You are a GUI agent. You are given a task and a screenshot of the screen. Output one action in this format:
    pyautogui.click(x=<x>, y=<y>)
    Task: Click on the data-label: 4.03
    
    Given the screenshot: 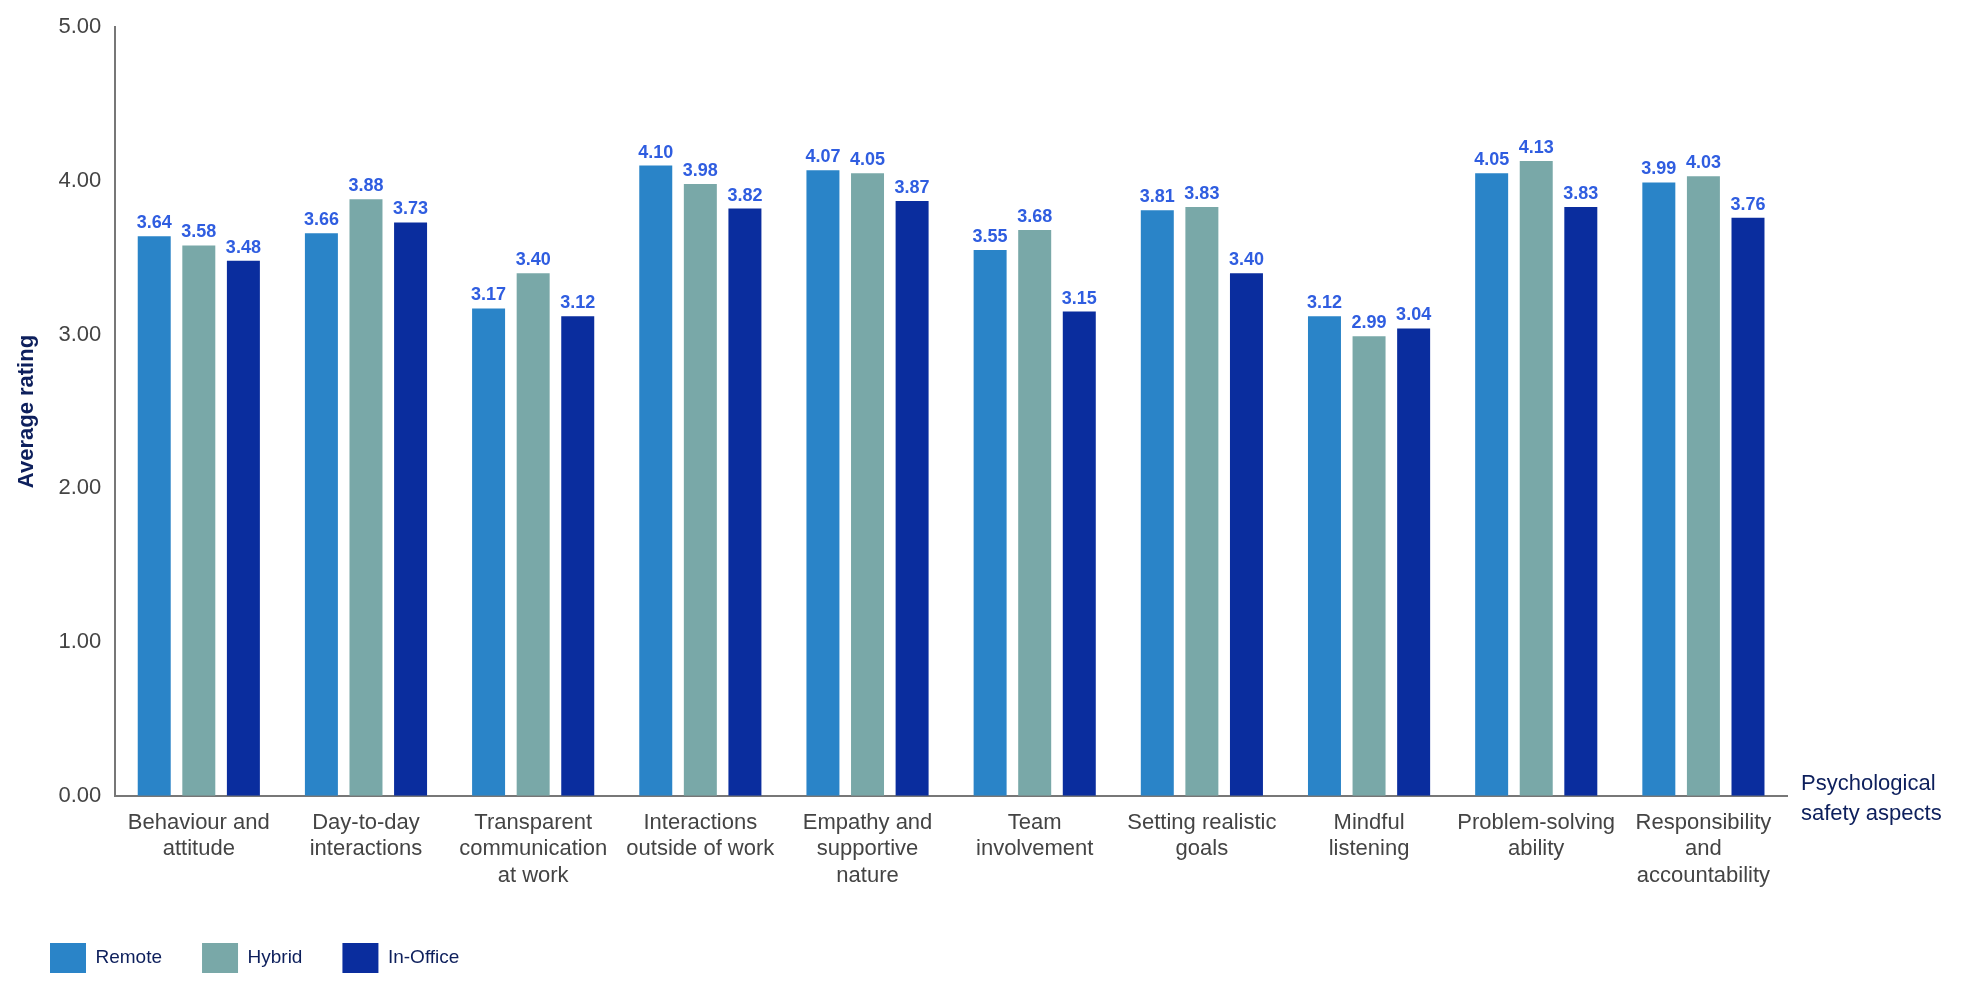 What is the action you would take?
    pyautogui.click(x=1703, y=162)
    